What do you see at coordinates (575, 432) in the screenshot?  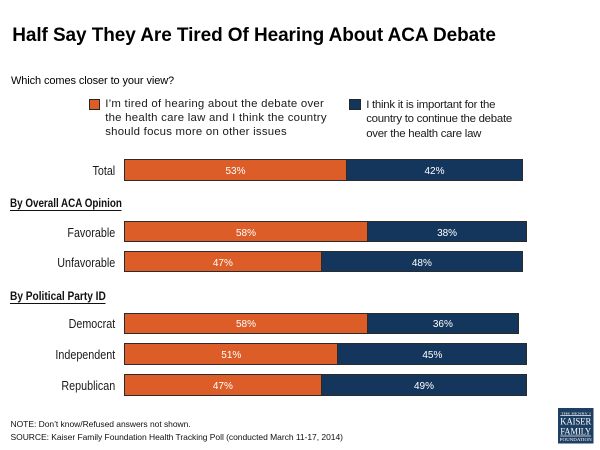 I see `svg-text: FAMILY` at bounding box center [575, 432].